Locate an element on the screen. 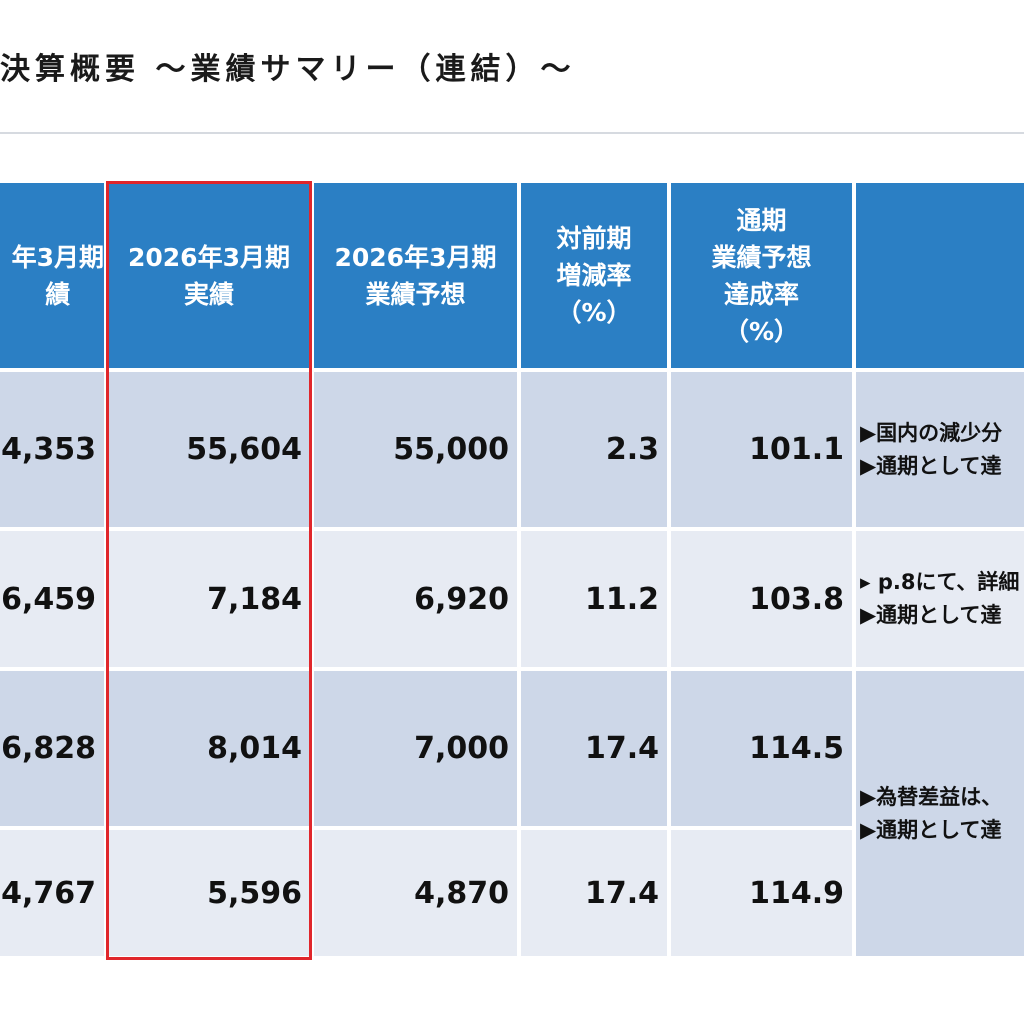 Image resolution: width=1024 pixels, height=1024 pixels. header-achievement-rate: 通期 業績予想 達成率 （%） is located at coordinates (761, 275).